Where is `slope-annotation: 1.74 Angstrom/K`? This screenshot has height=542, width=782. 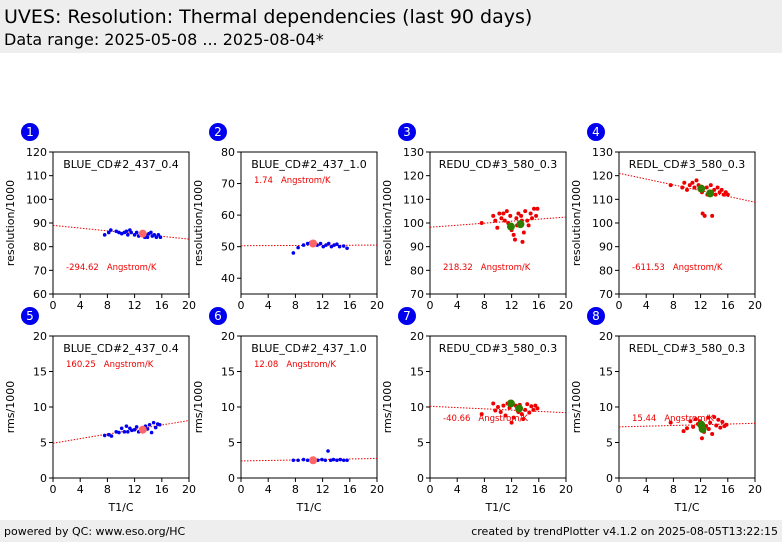
slope-annotation: 1.74 Angstrom/K is located at coordinates (292, 181).